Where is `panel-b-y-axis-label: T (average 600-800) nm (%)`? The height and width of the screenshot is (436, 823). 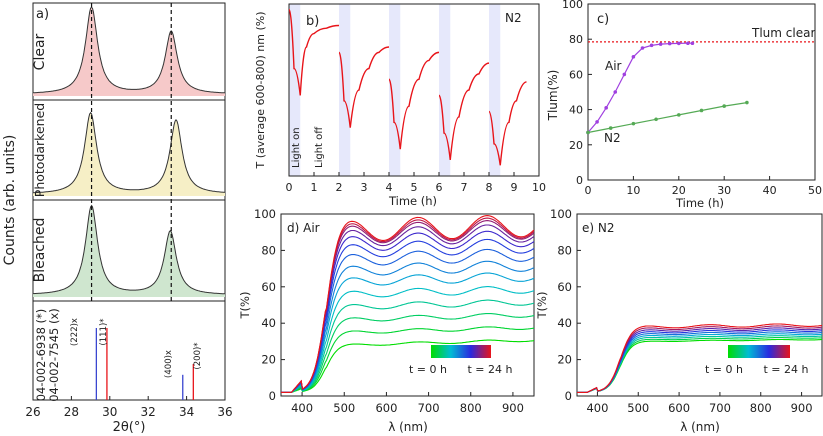
panel-b-y-axis-label: T (average 600-800) nm (%) is located at coordinates (260, 90).